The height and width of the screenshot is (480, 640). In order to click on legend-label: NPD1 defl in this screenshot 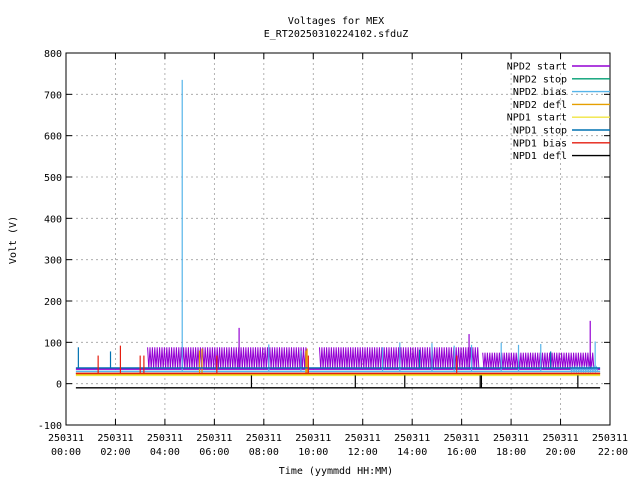, I will do `click(540, 156)`.